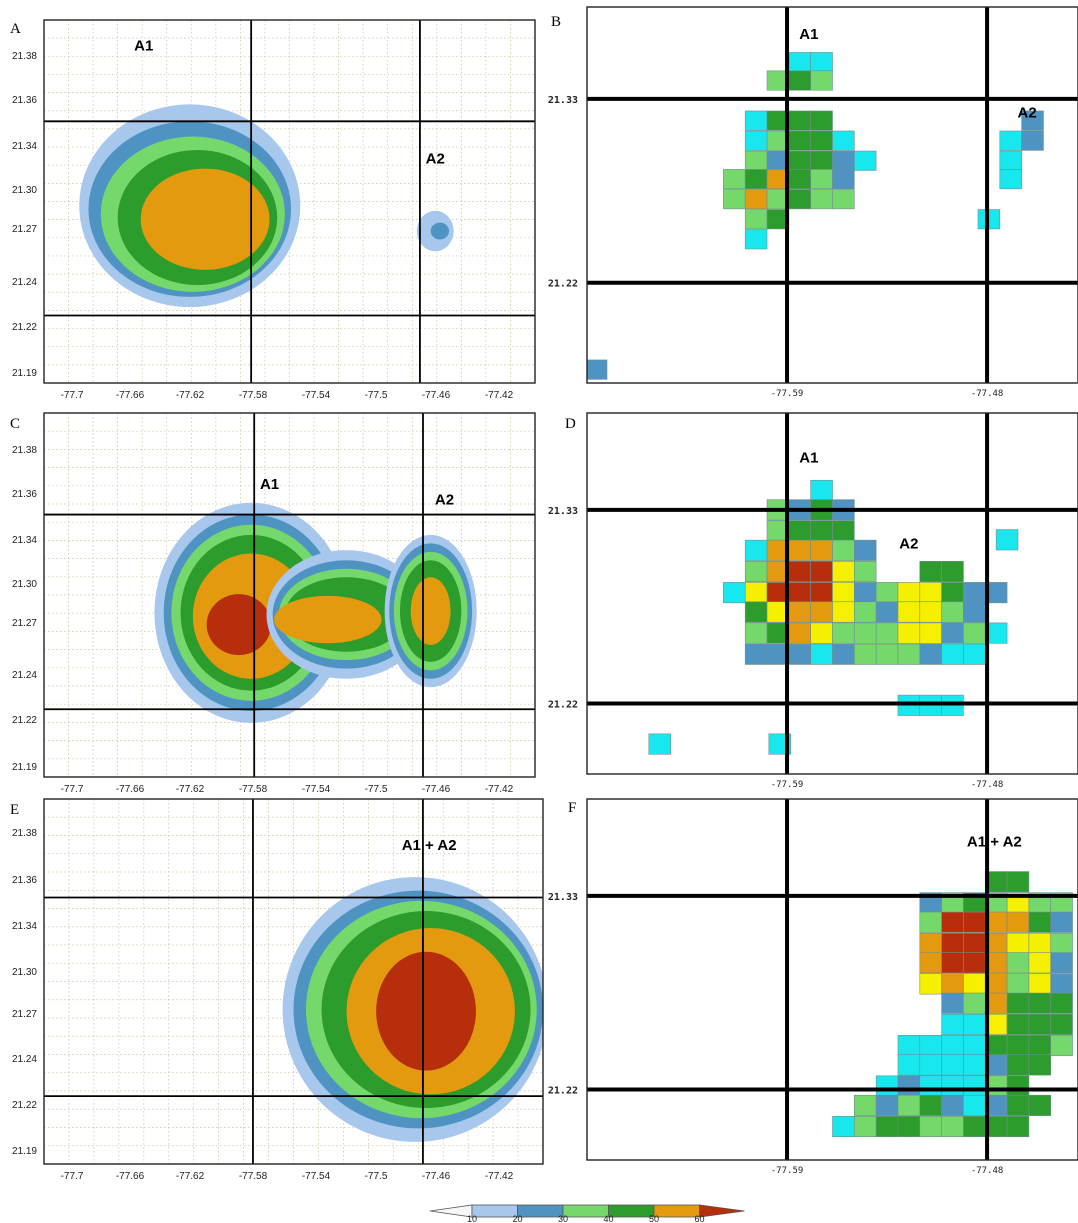 The image size is (1078, 1223). Describe the element at coordinates (316, 395) in the screenshot. I see `x-tick-label: -77.54` at that location.